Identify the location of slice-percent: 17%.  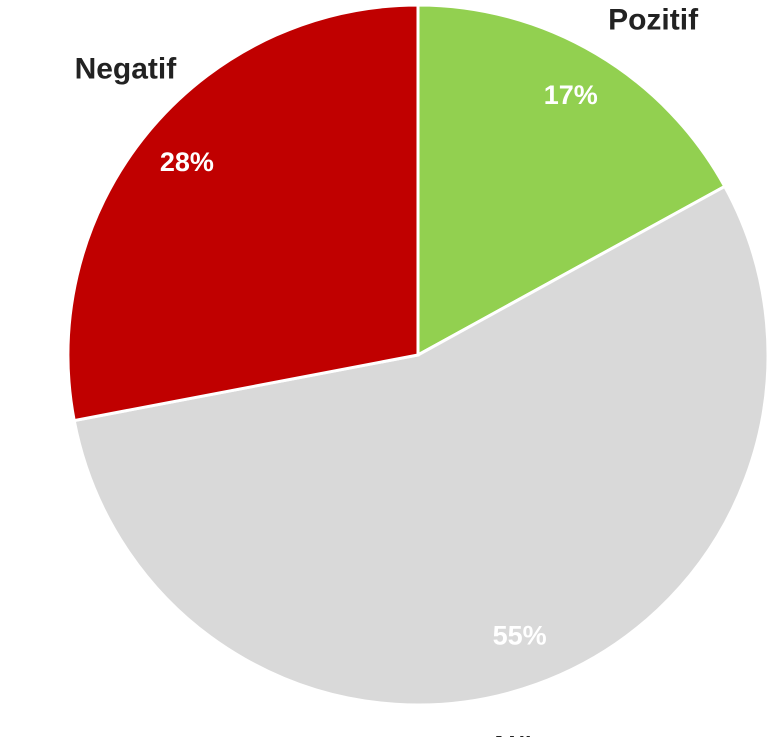
(571, 95).